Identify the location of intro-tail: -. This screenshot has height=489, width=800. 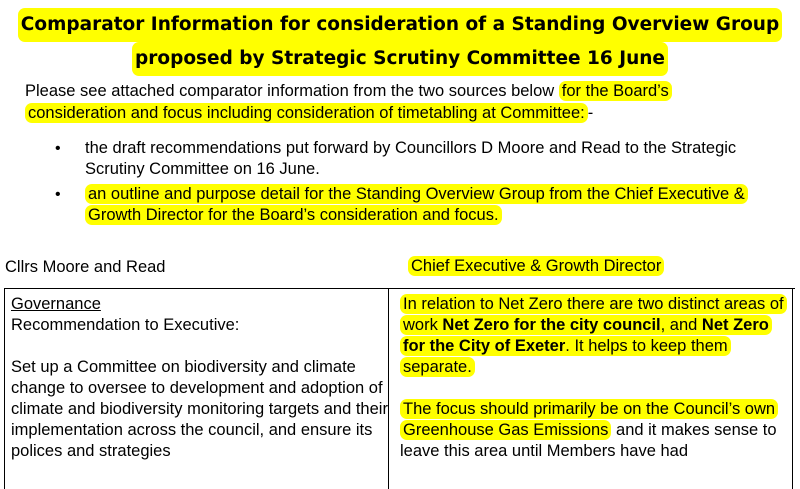
(590, 113).